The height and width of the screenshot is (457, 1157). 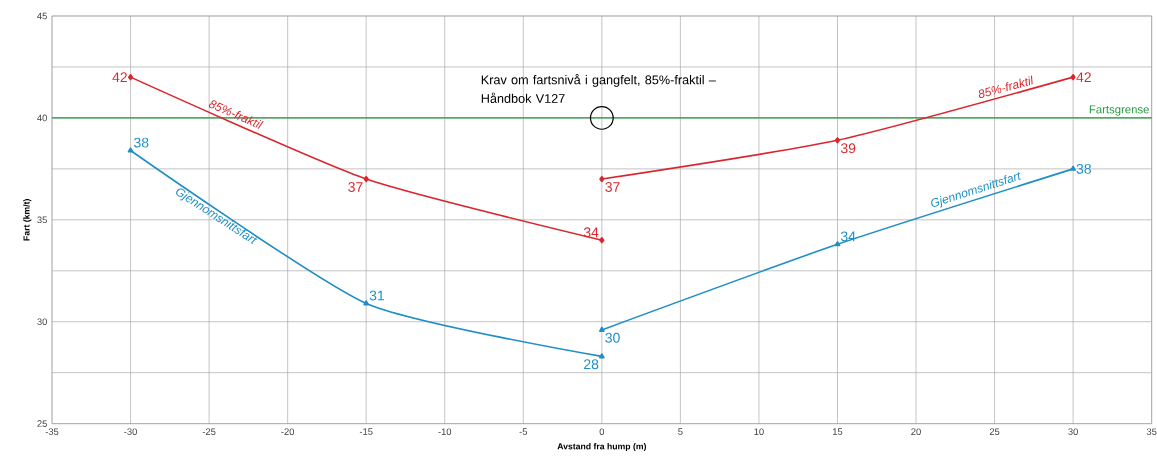 What do you see at coordinates (52, 431) in the screenshot?
I see `x-tick-label: -35` at bounding box center [52, 431].